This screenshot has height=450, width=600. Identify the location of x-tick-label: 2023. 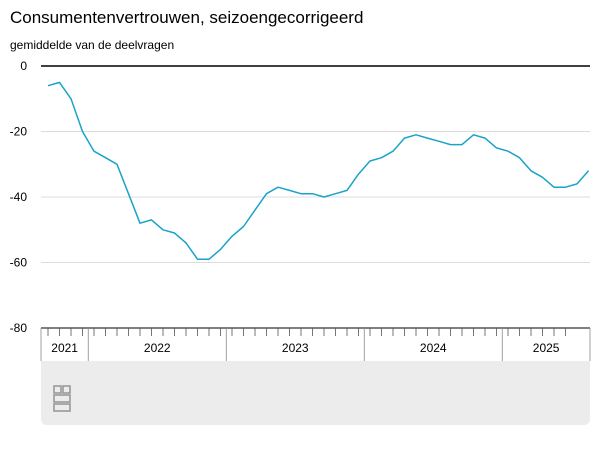
(295, 348).